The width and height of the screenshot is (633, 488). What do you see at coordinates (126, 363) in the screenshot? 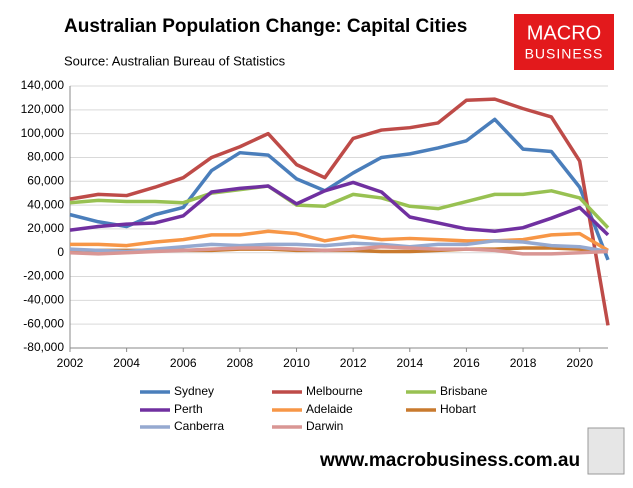
I see `x-tick-label: 2004` at bounding box center [126, 363].